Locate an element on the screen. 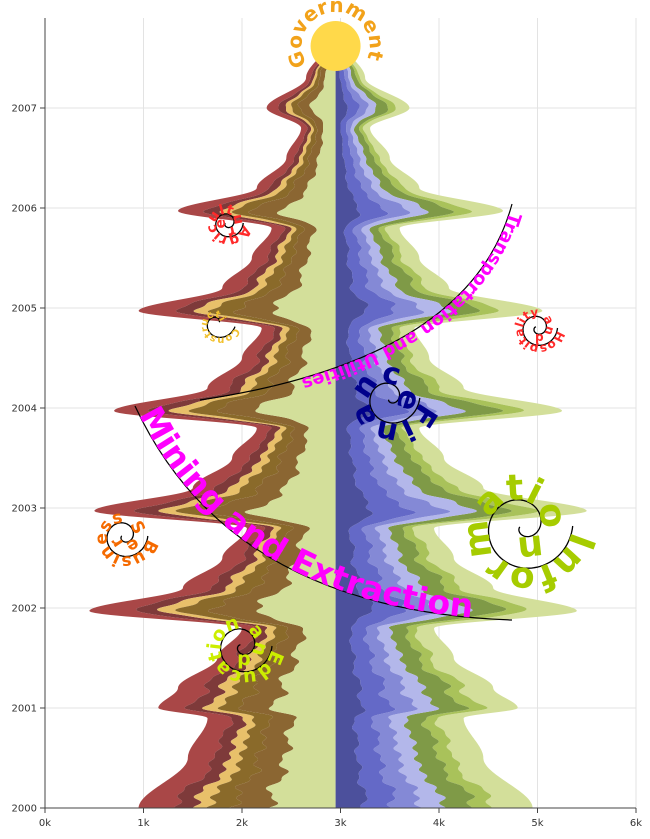  y-tick-label: 2002 is located at coordinates (24, 609).